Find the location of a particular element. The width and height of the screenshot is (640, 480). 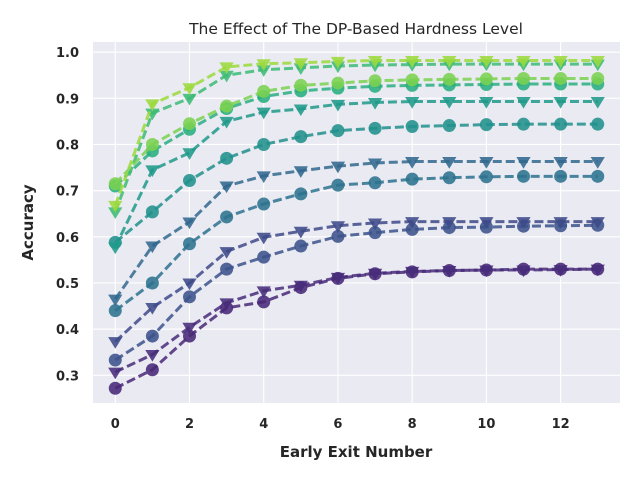

y-tick-label: 0.3 is located at coordinates (67, 376).